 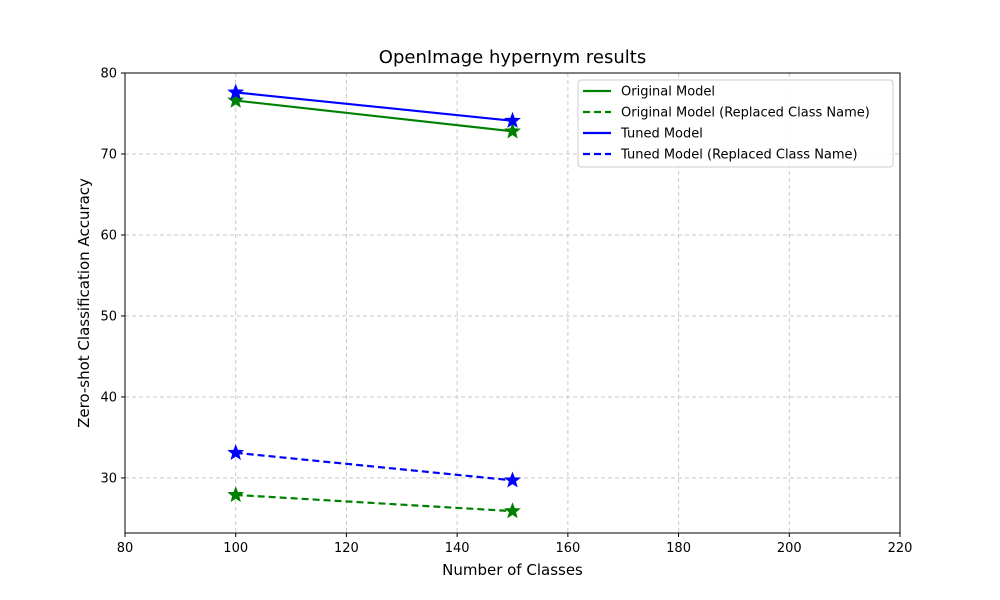 What do you see at coordinates (745, 113) in the screenshot?
I see `legend-label: Original Model (Replaced Class Name)` at bounding box center [745, 113].